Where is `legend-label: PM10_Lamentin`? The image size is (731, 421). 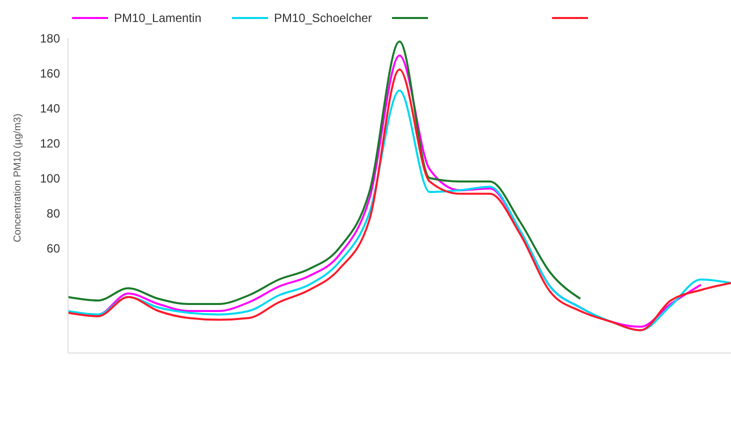
legend-label: PM10_Lamentin is located at coordinates (158, 18).